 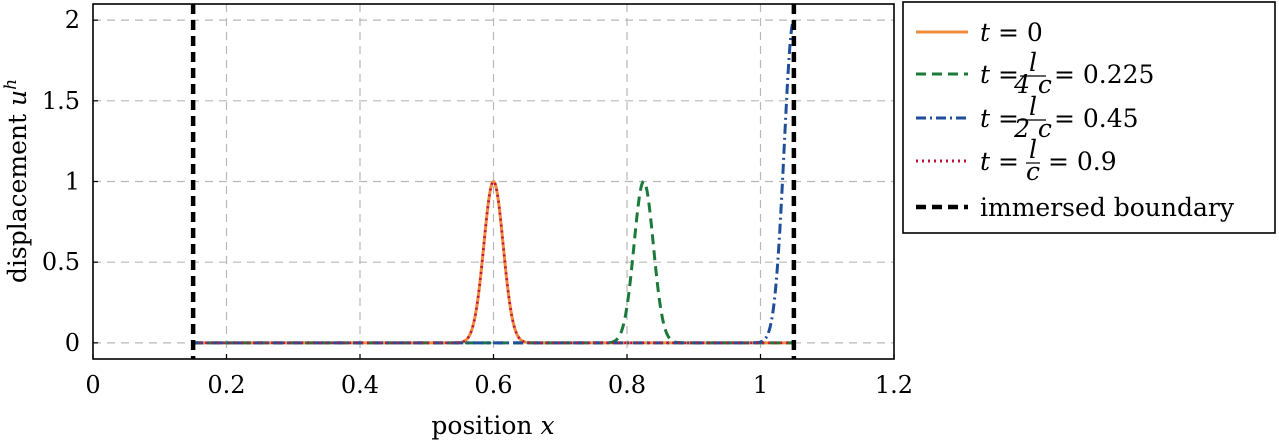 I want to click on x-tick-label: 0.8, so click(x=627, y=385).